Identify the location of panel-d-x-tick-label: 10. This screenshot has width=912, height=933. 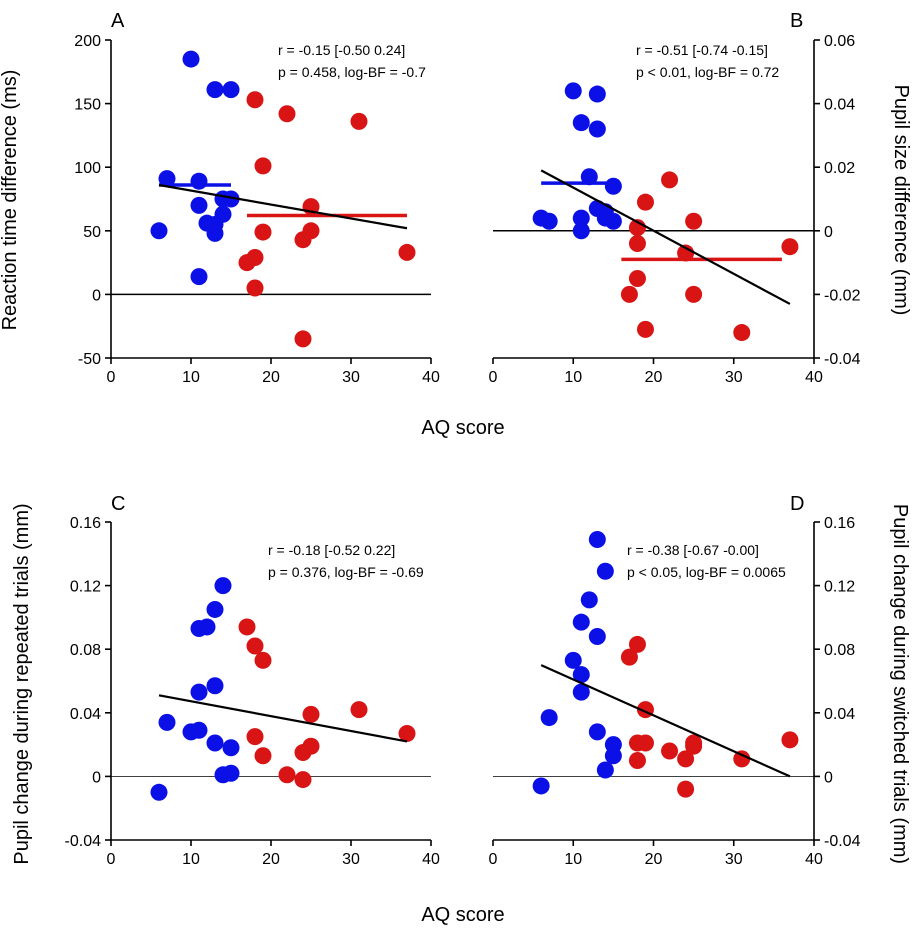
(573, 859).